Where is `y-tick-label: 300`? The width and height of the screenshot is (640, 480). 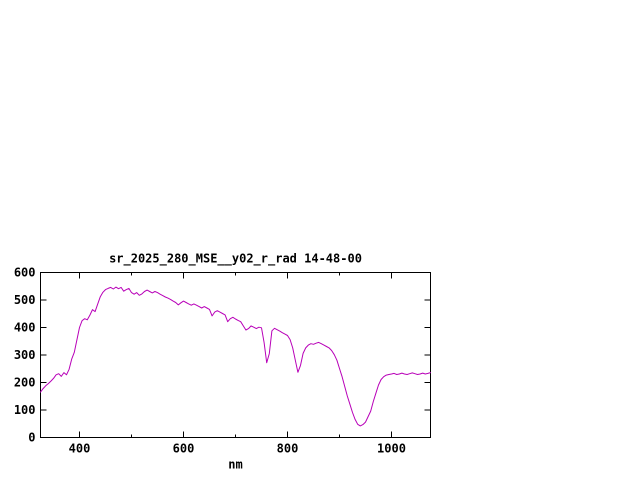
y-tick-label: 300 is located at coordinates (25, 355).